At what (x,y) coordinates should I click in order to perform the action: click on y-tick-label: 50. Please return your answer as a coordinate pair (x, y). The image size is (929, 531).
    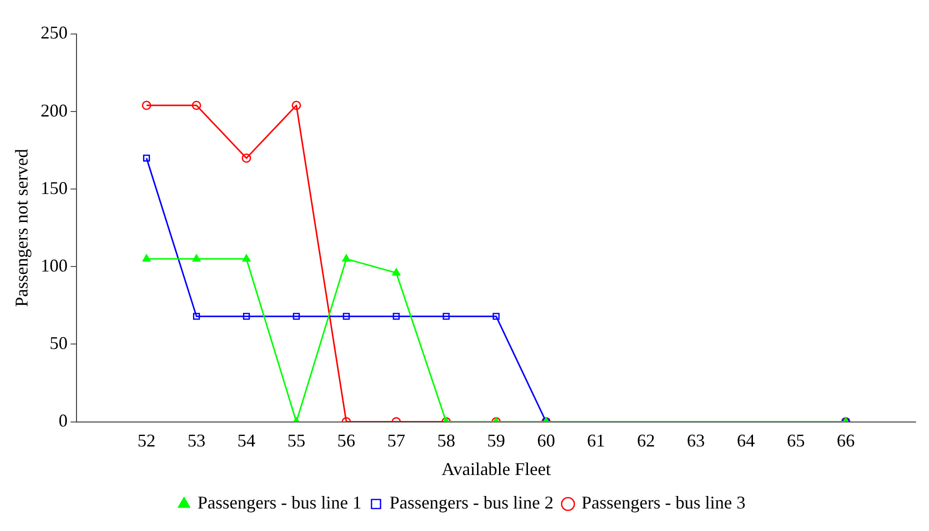
    Looking at the image, I should click on (59, 342).